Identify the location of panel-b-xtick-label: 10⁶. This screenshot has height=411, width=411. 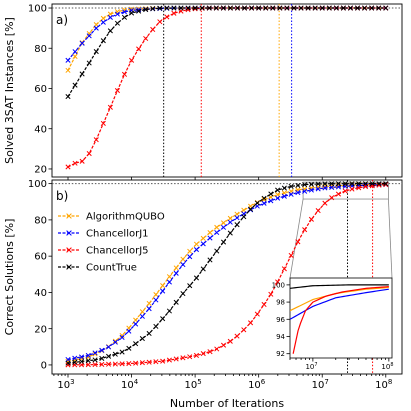
(257, 384).